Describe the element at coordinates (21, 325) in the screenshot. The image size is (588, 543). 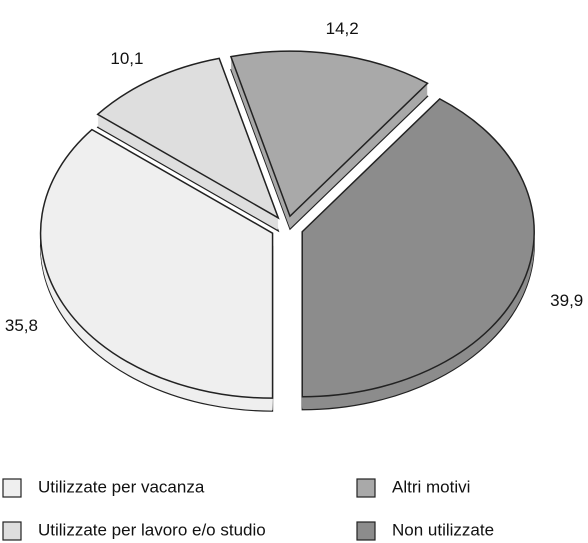
I see `data-label: 35,8` at that location.